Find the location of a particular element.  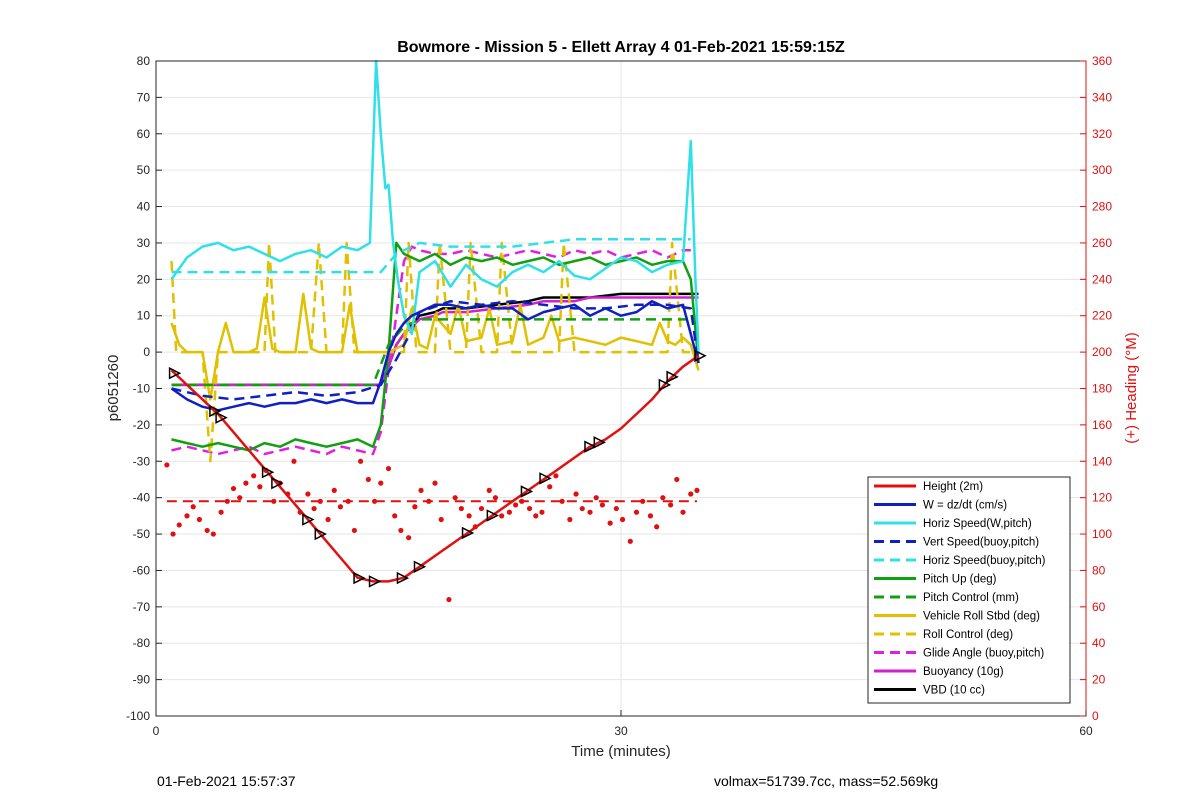

heading-points is located at coordinates (432, 530).